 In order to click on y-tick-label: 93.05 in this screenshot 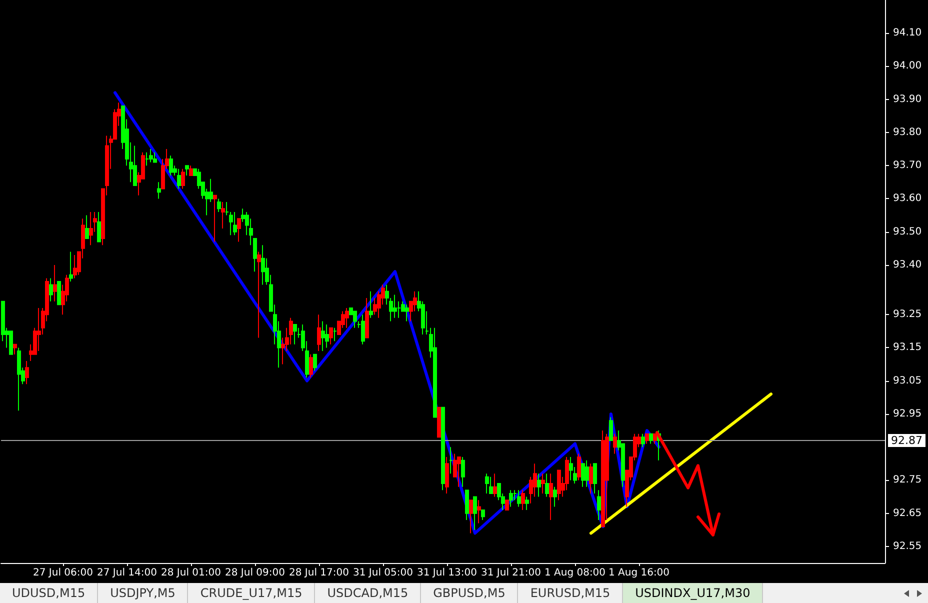, I will do `click(907, 380)`.